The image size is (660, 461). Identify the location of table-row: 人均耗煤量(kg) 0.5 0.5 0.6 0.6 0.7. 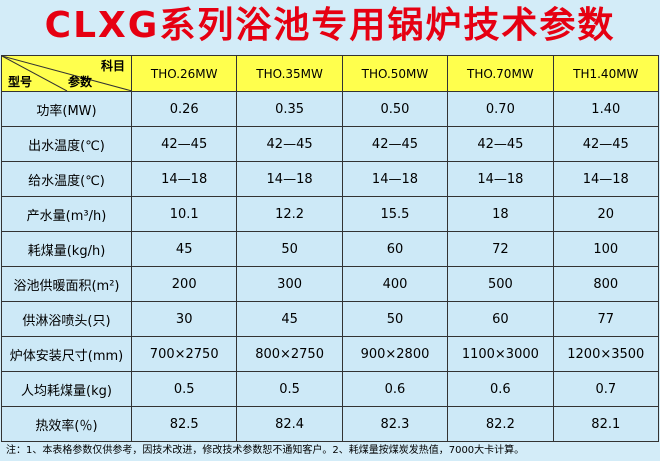
(330, 389).